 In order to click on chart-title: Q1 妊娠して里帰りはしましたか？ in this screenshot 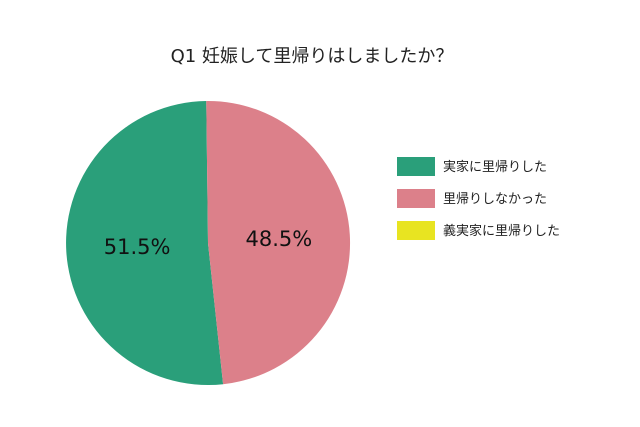, I will do `click(312, 56)`.